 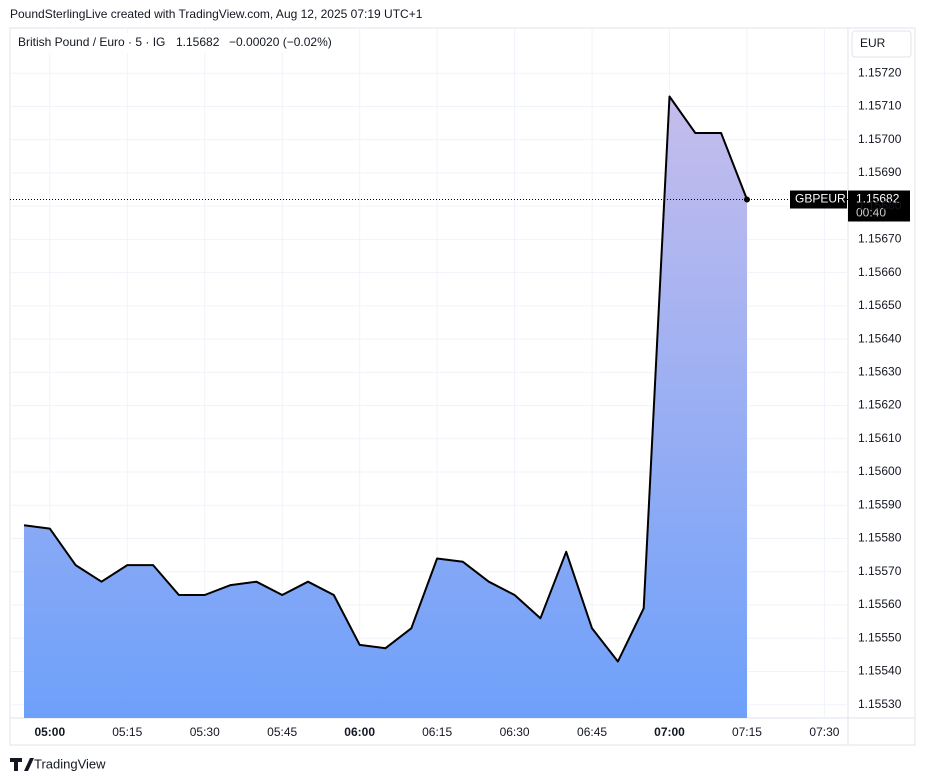 What do you see at coordinates (669, 732) in the screenshot?
I see `x-tick-label: 07:00` at bounding box center [669, 732].